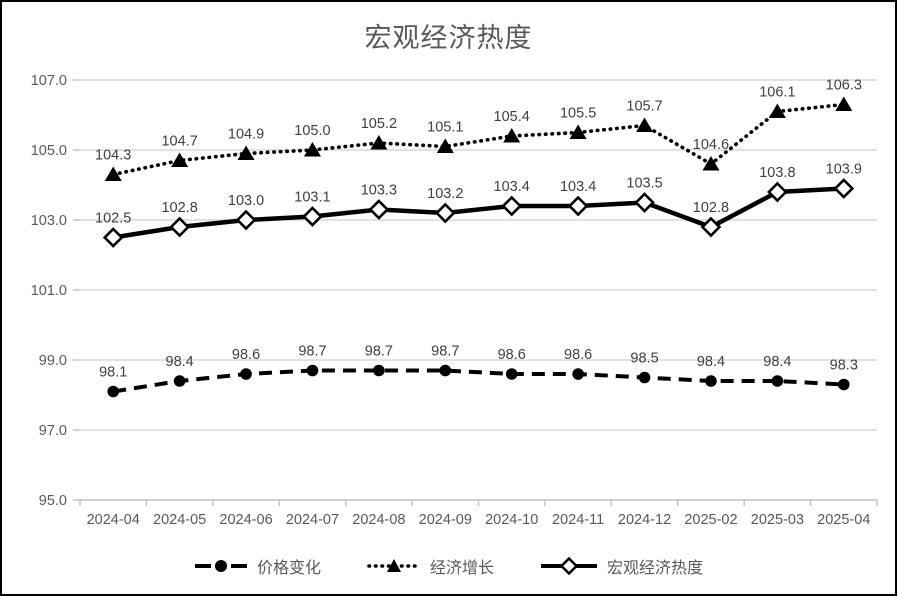 The height and width of the screenshot is (596, 897). Describe the element at coordinates (843, 520) in the screenshot. I see `svg-text: 2025-04` at that location.